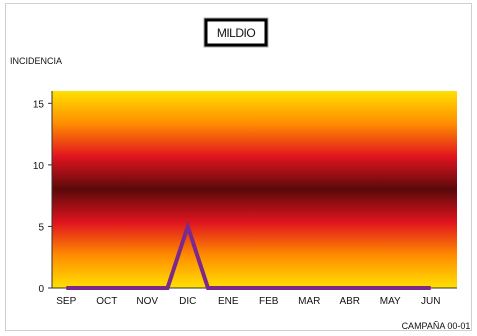 Image resolution: width=477 pixels, height=336 pixels. What do you see at coordinates (36, 61) in the screenshot?
I see `y-axis-label: INCIDENCIA` at bounding box center [36, 61].